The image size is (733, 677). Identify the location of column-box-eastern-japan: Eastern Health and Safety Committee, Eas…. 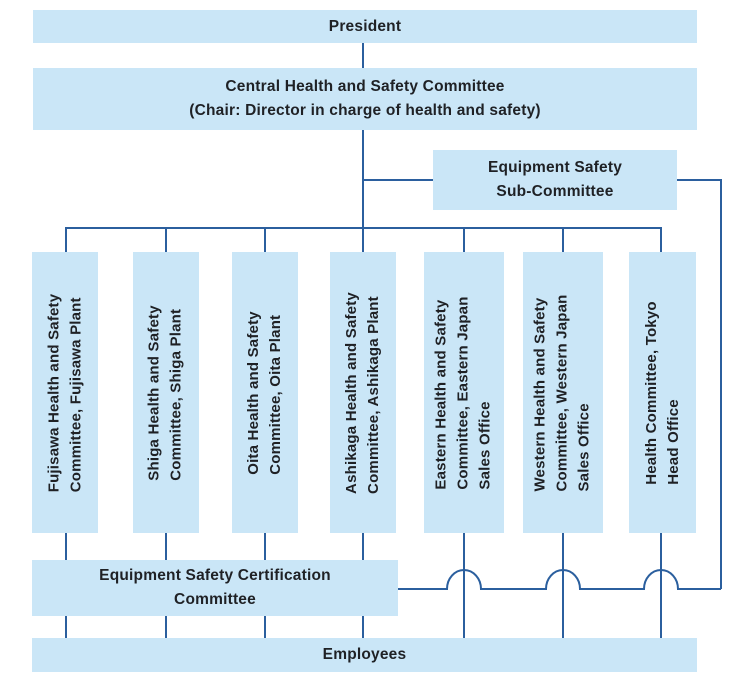
(464, 392).